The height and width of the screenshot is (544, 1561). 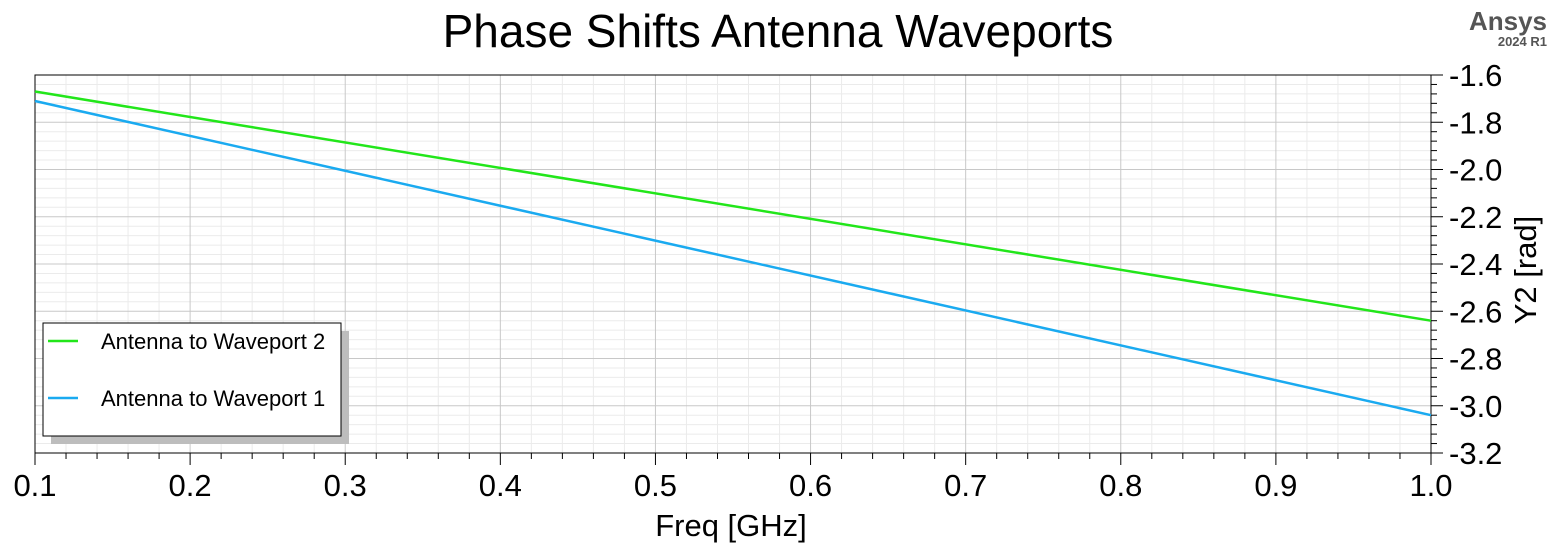 I want to click on x-tick-label: 0.3, so click(x=345, y=485).